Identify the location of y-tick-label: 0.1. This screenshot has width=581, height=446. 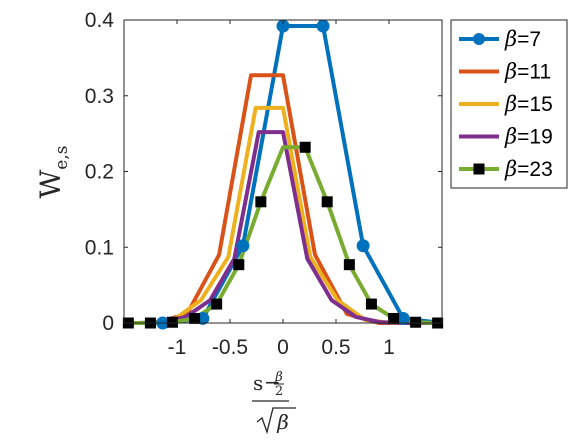
(99, 247).